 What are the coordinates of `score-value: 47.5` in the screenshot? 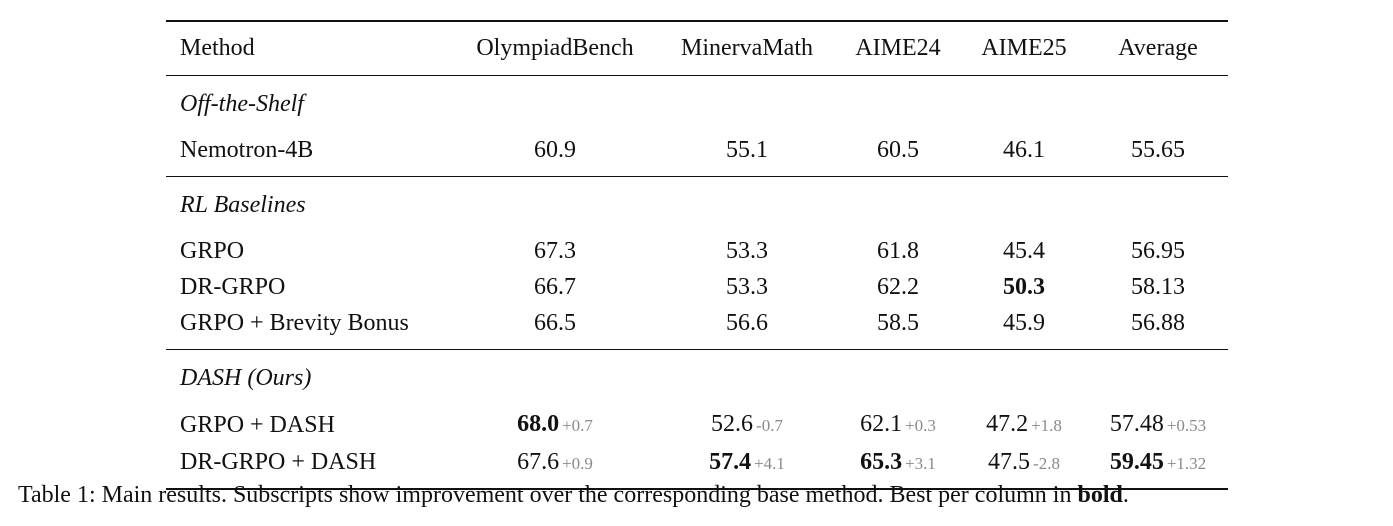 It's located at (1009, 462).